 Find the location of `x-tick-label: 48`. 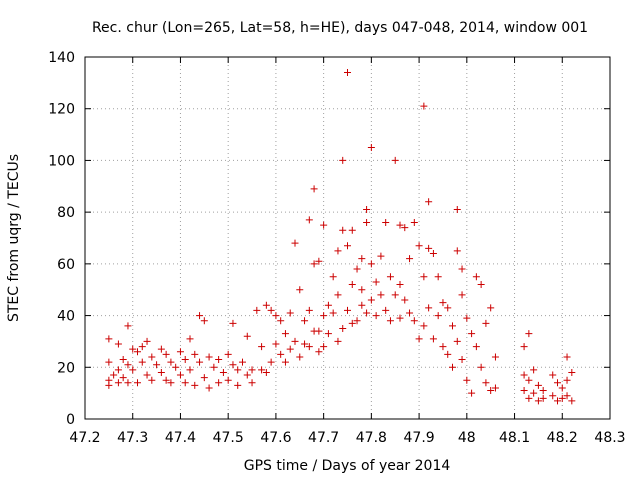

x-tick-label: 48 is located at coordinates (467, 438).